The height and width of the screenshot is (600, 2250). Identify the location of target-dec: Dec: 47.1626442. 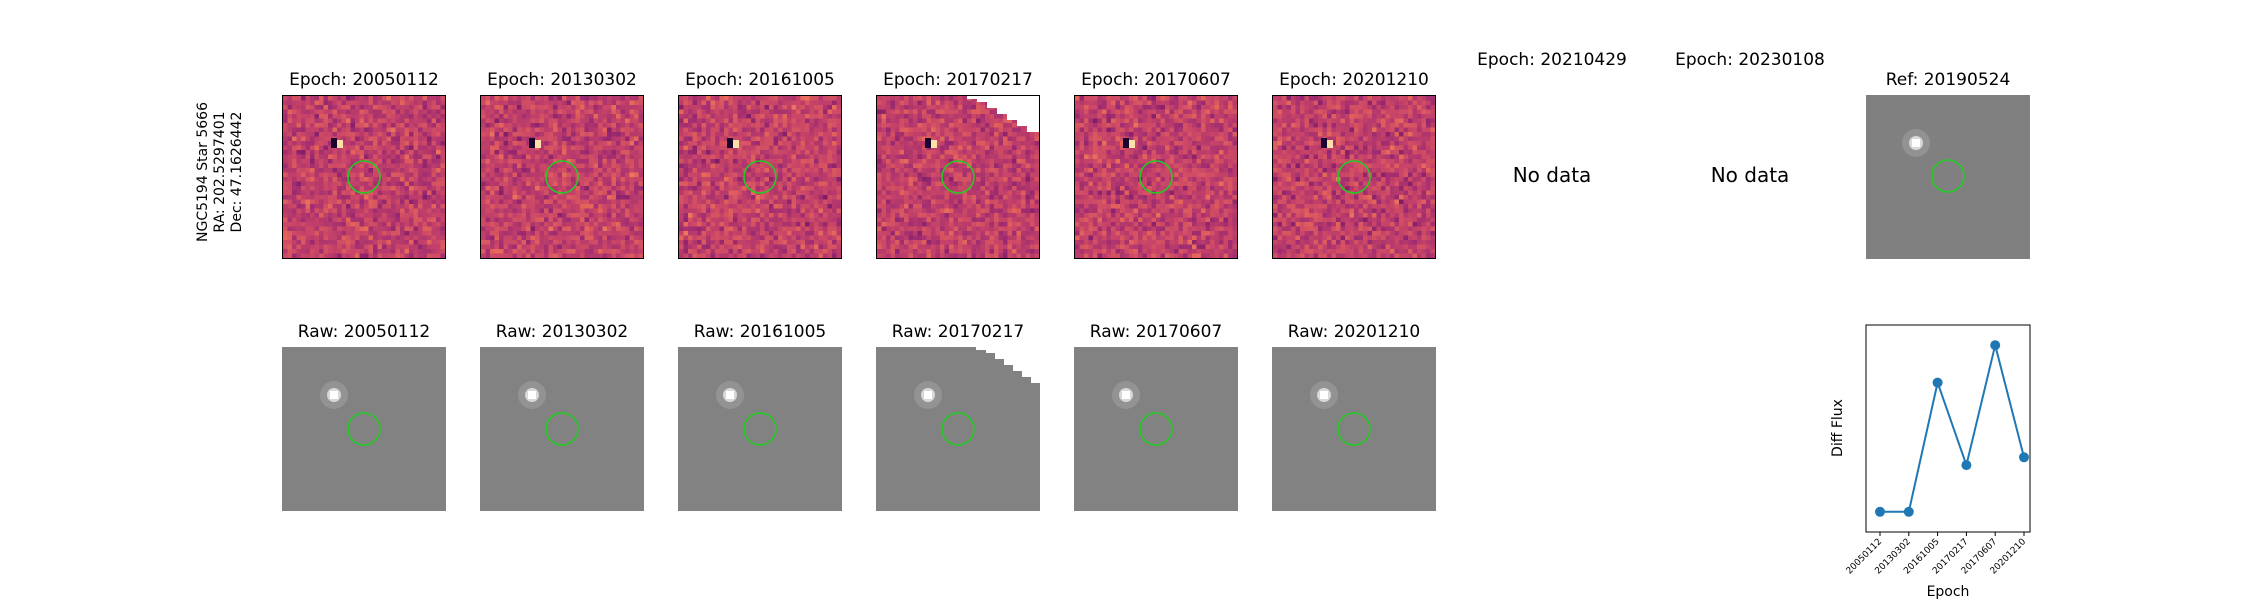
(237, 172).